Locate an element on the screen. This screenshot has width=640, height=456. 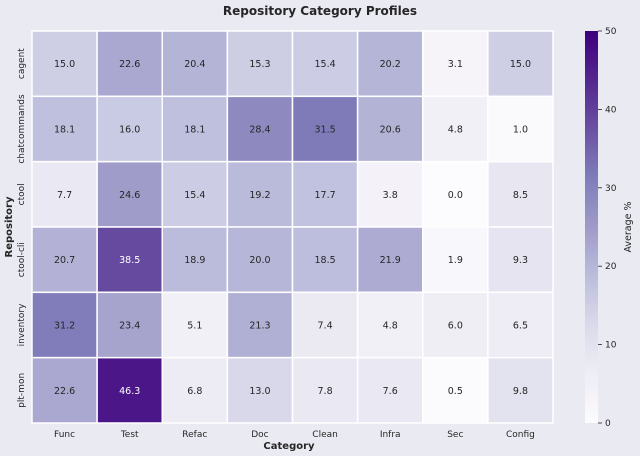
cell-value-label: 18.9 is located at coordinates (194, 260).